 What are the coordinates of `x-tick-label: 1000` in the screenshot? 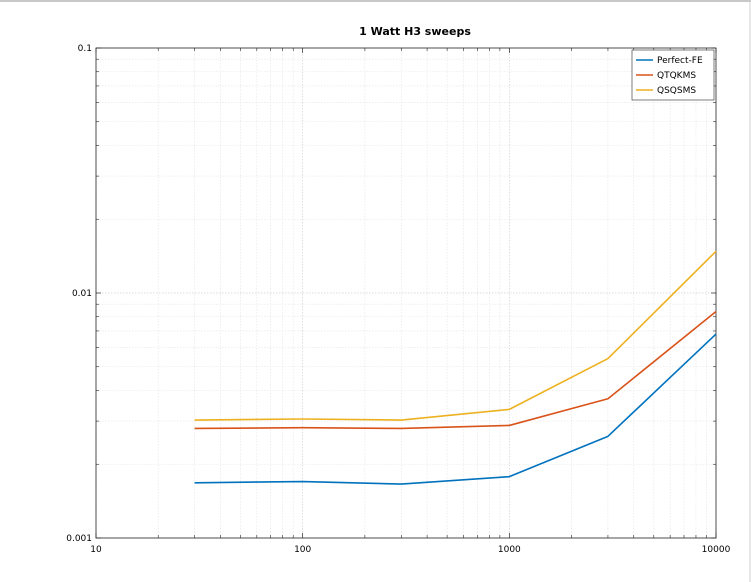 It's located at (509, 550).